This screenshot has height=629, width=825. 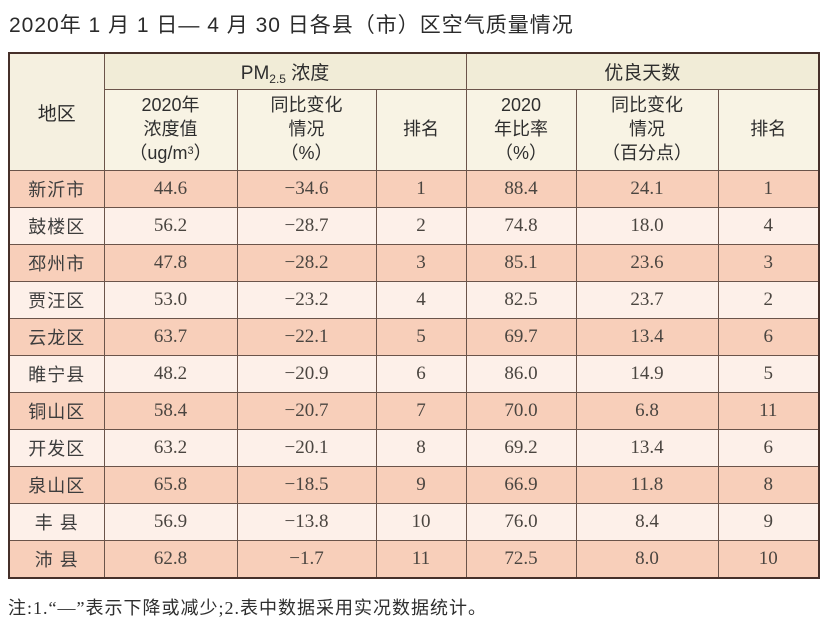 I want to click on pm-rank-cell: 11, so click(x=421, y=559).